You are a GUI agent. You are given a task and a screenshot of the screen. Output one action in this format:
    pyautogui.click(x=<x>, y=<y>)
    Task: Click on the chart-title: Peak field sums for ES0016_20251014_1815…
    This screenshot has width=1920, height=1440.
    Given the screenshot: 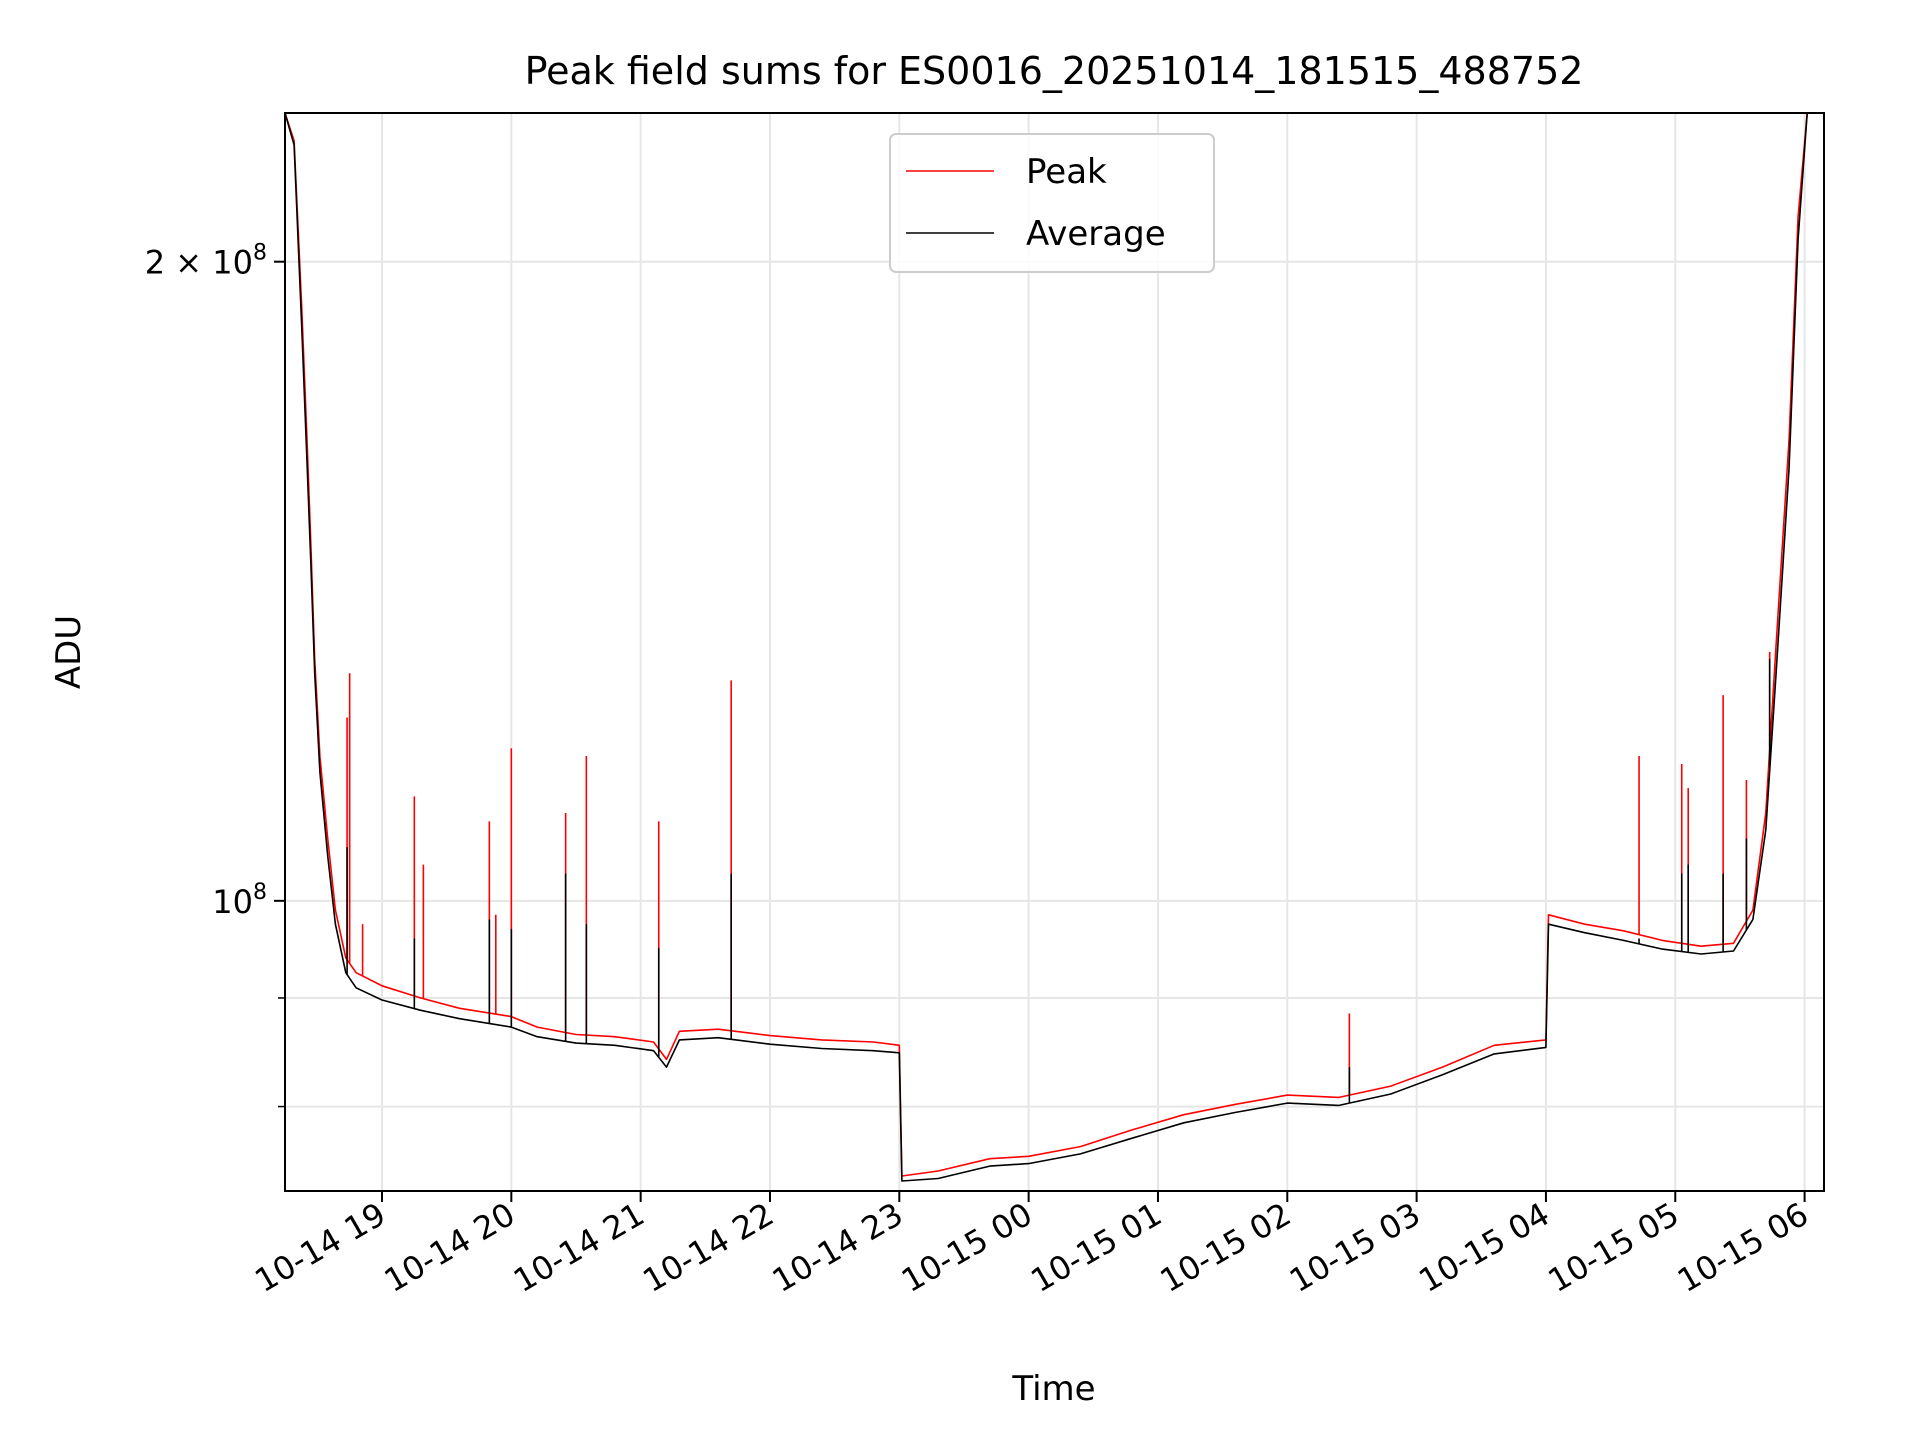 What is the action you would take?
    pyautogui.click(x=1054, y=71)
    